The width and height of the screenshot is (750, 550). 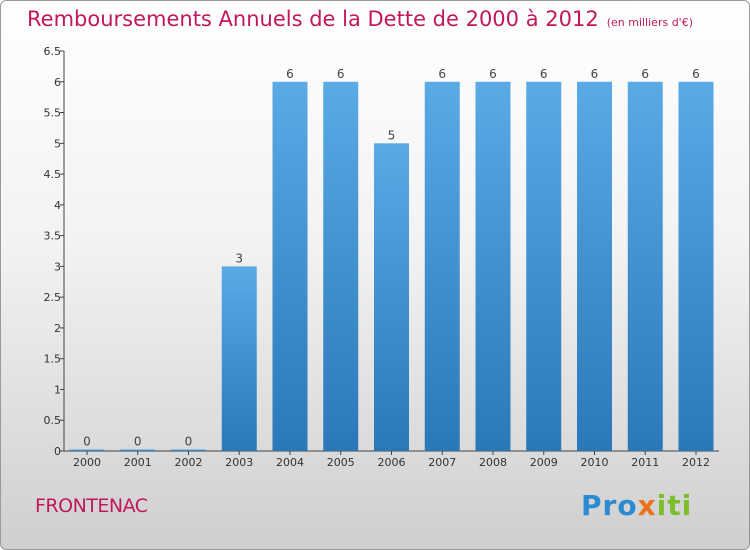 I want to click on y-tick-label: 1, so click(x=57, y=389).